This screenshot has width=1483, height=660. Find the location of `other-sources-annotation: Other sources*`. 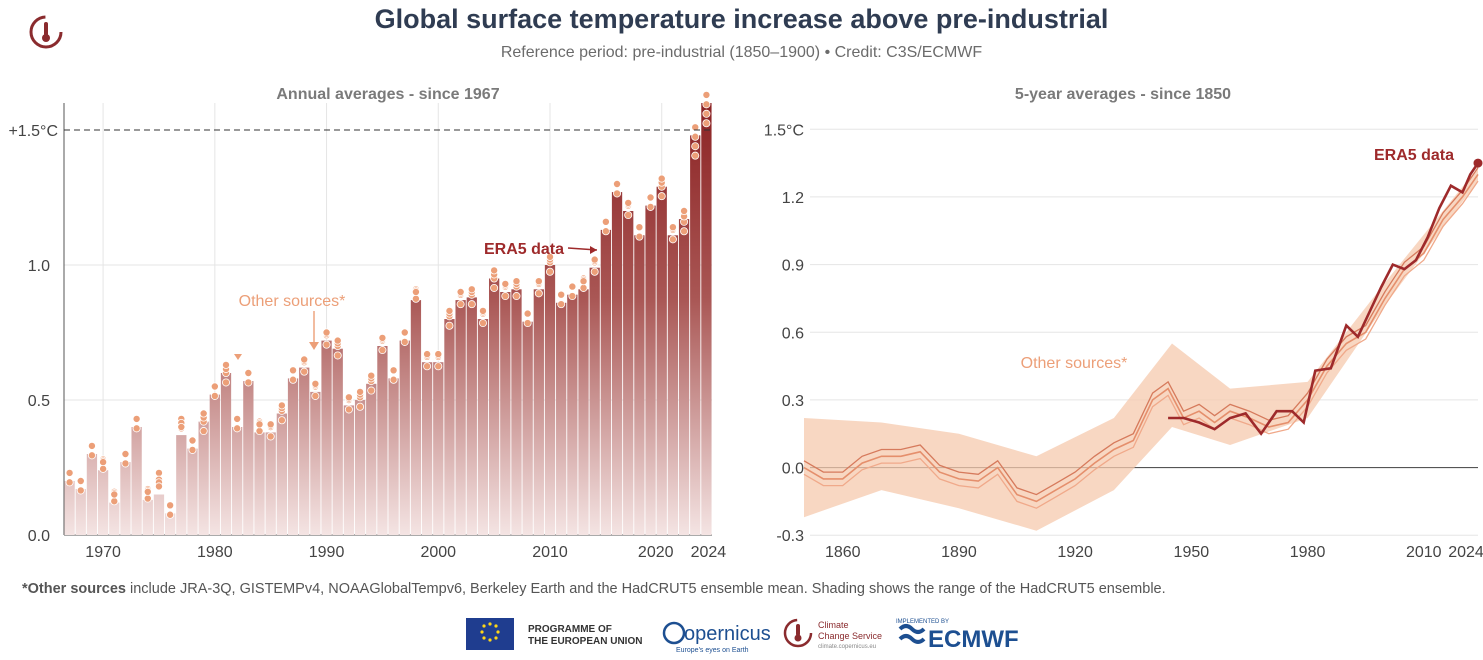

other-sources-annotation: Other sources* is located at coordinates (292, 301).